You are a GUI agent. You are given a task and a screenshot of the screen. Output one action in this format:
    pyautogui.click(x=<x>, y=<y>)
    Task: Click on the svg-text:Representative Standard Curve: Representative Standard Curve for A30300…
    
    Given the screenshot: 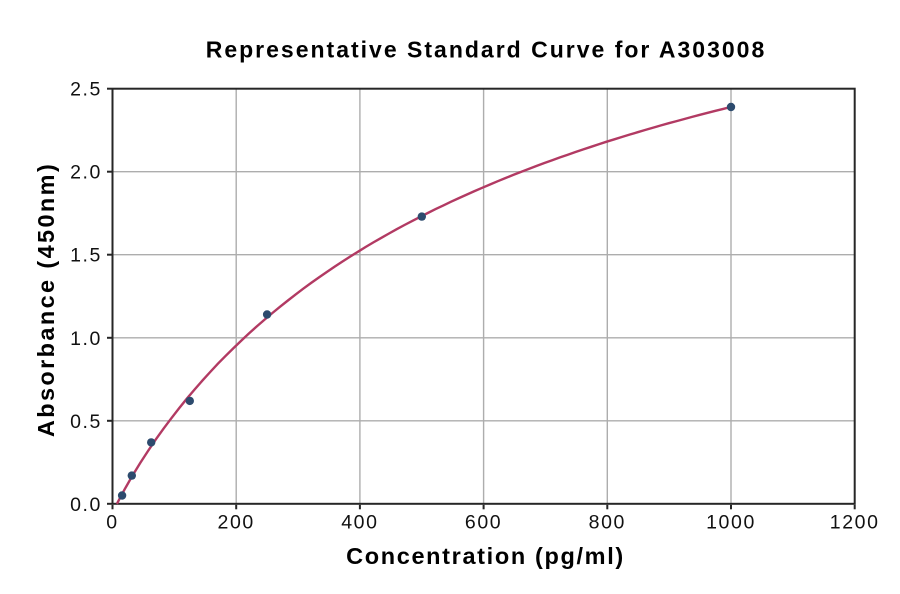 What is the action you would take?
    pyautogui.click(x=486, y=50)
    